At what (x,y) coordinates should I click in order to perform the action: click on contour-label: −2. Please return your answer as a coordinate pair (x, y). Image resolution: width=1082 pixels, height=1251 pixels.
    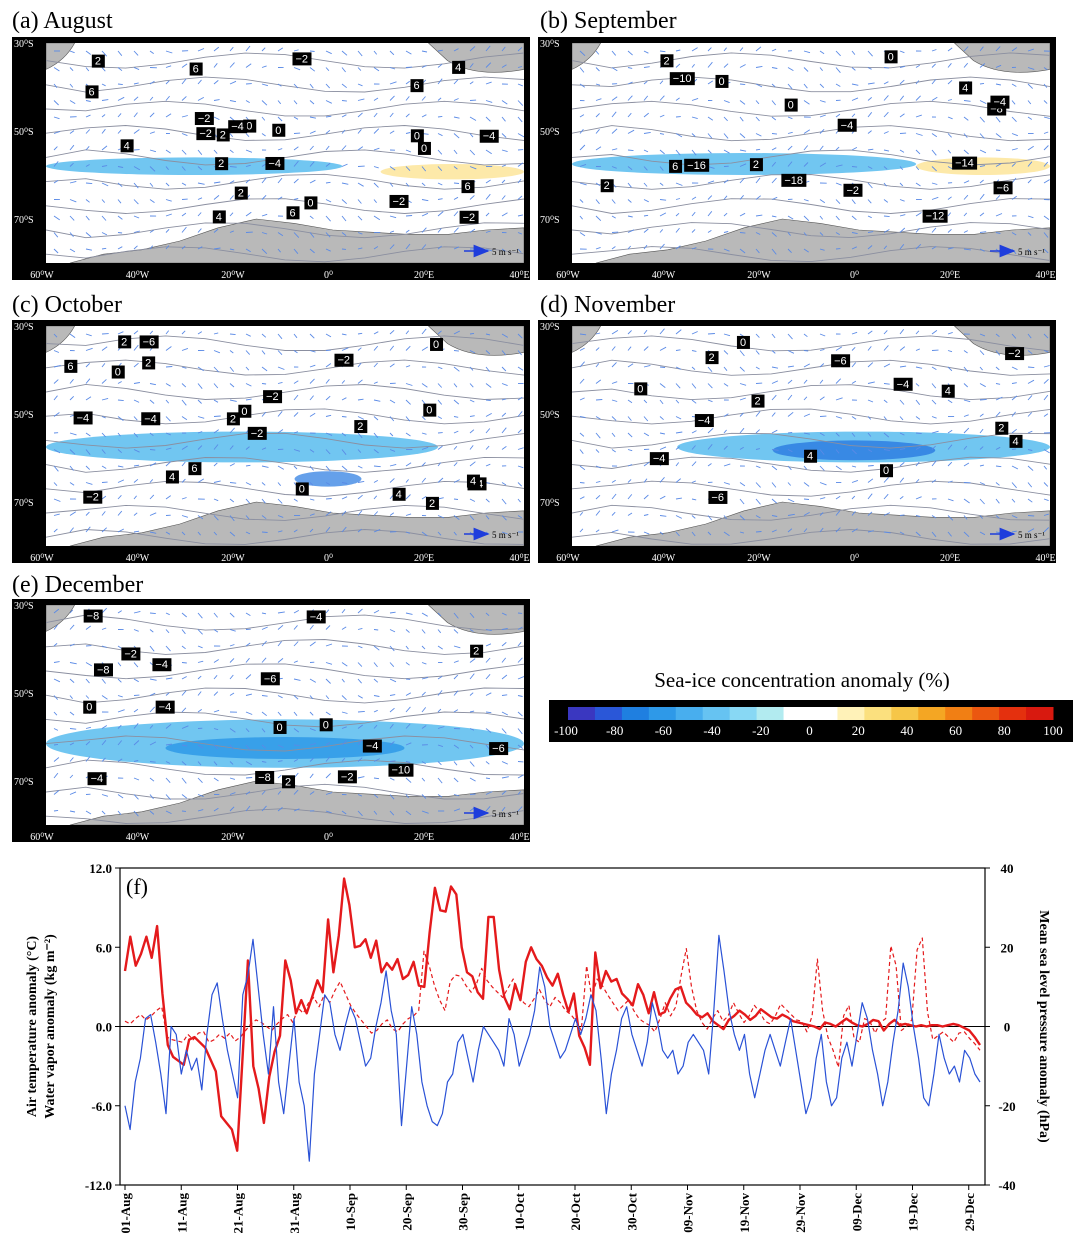
    Looking at the image, I should click on (399, 202).